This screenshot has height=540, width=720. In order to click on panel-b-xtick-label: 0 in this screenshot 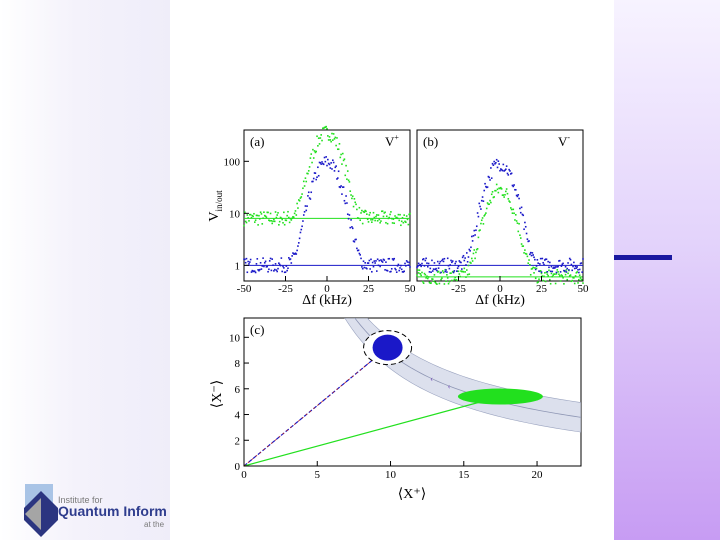, I will do `click(500, 289)`.